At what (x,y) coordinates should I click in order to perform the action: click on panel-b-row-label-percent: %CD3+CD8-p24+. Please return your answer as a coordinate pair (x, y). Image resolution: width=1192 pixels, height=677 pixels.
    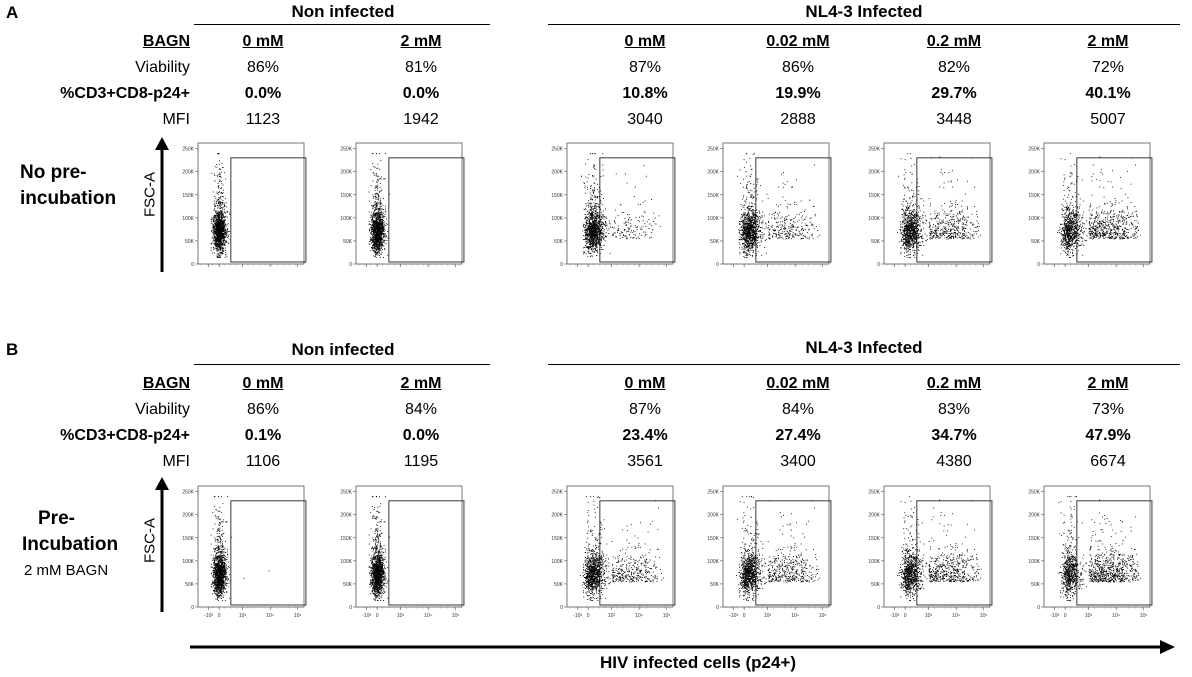
    Looking at the image, I should click on (125, 435).